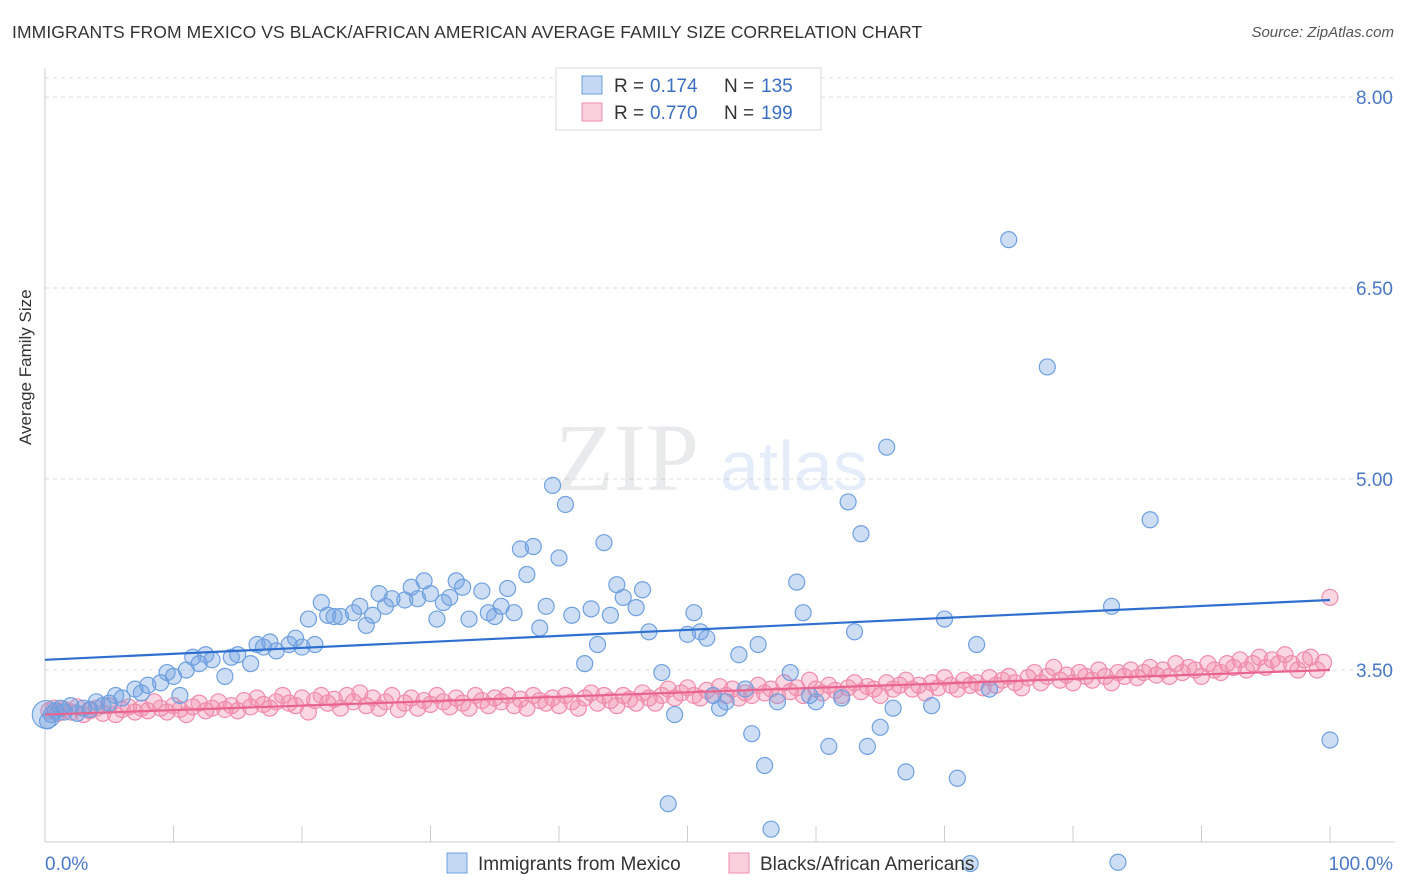  I want to click on y-axis-label: Average Family Size, so click(26, 367).